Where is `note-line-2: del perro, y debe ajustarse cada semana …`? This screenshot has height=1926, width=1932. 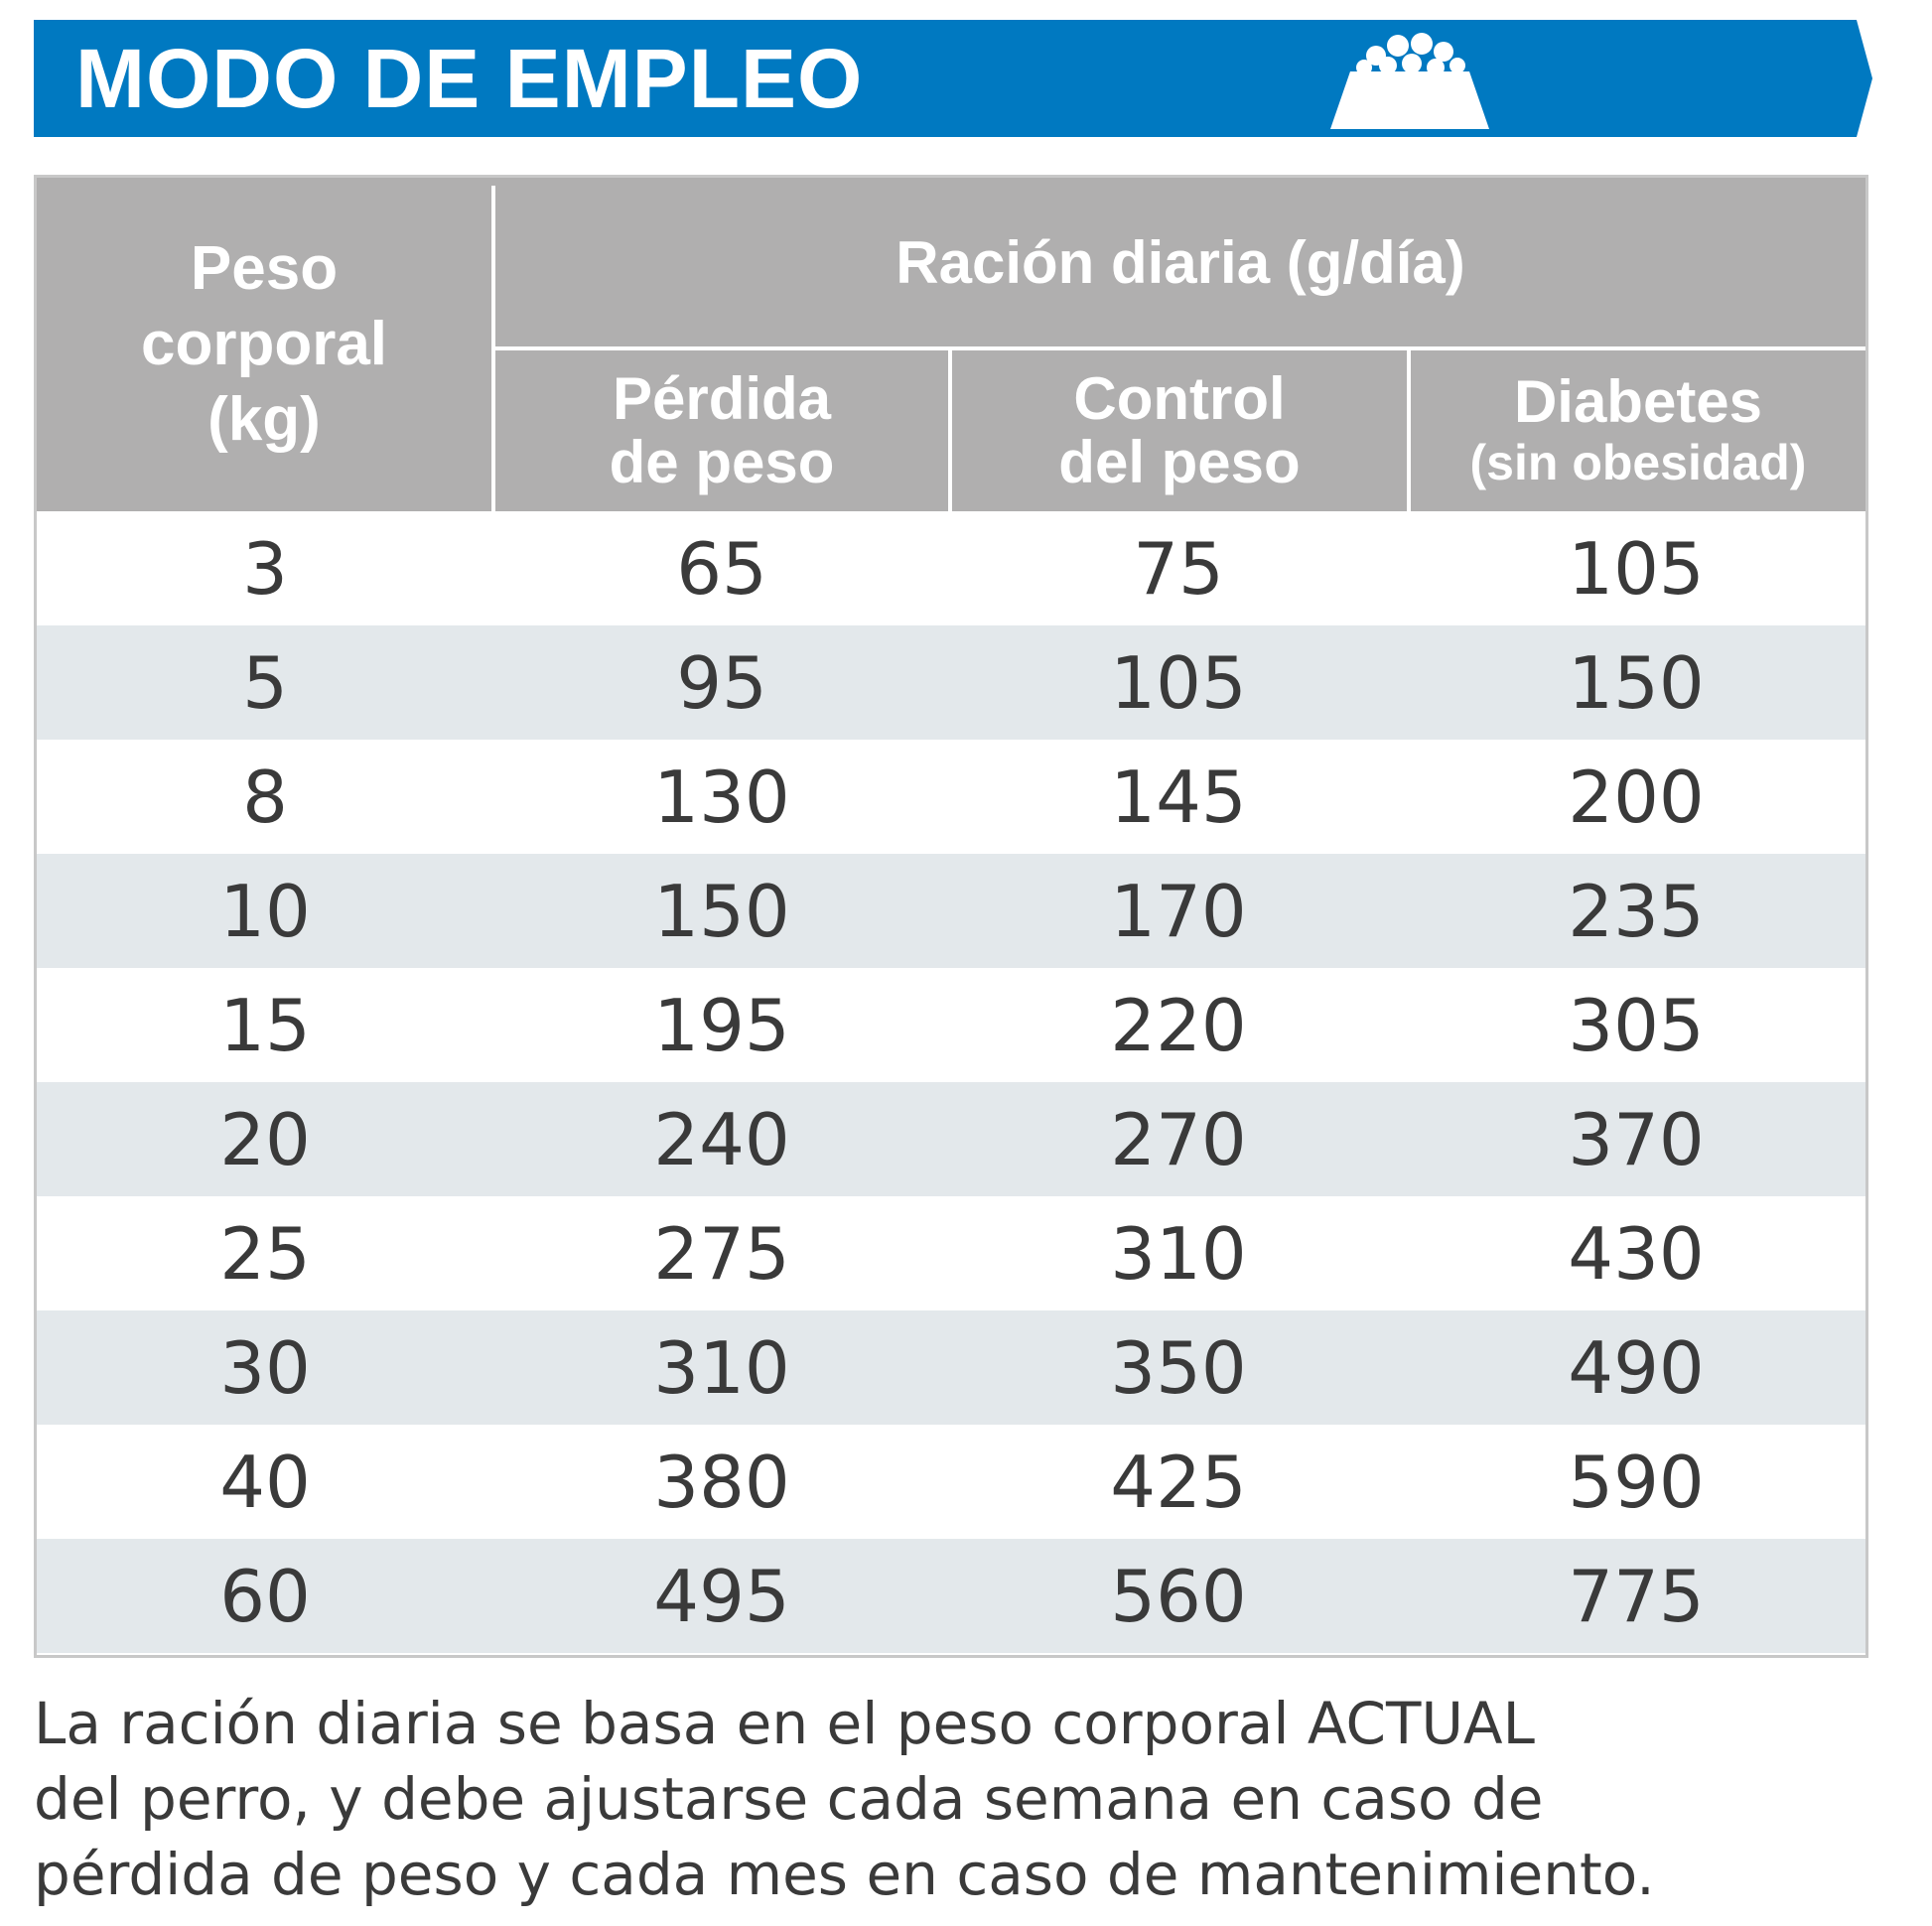
note-line-2: del perro, y debe ajustarse cada semana … is located at coordinates (789, 1799).